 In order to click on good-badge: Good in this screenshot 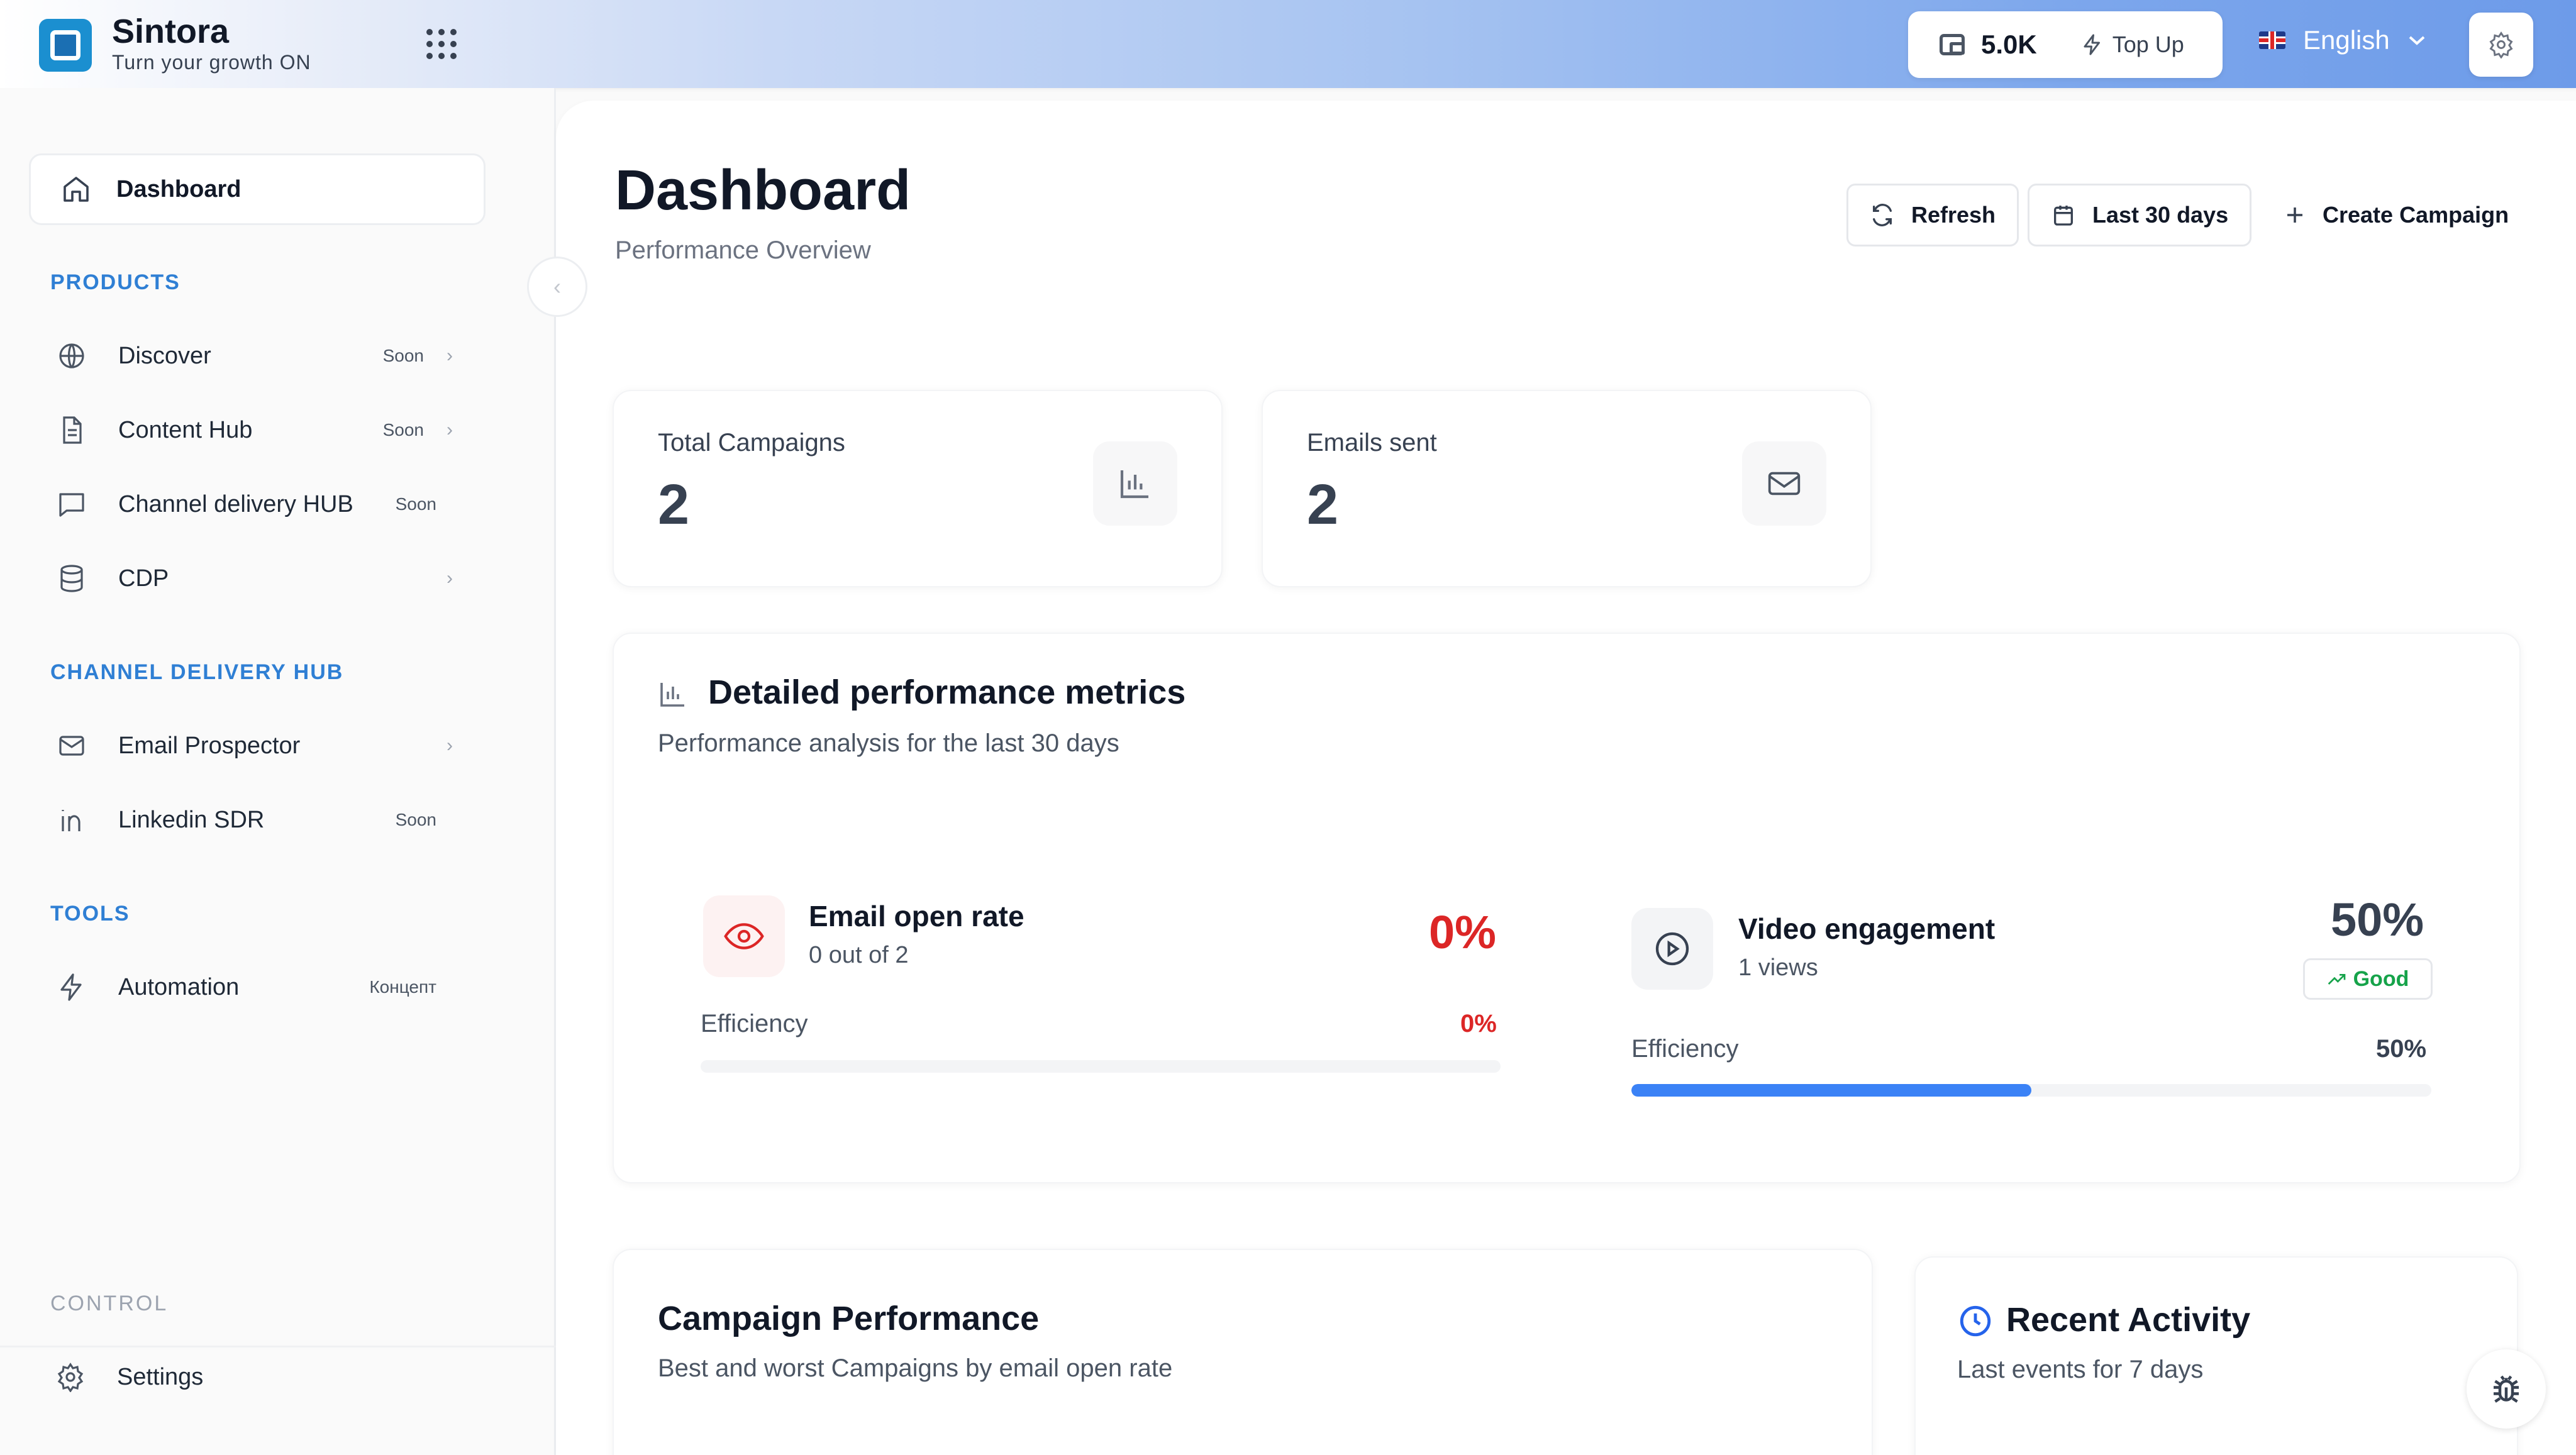, I will do `click(2368, 979)`.